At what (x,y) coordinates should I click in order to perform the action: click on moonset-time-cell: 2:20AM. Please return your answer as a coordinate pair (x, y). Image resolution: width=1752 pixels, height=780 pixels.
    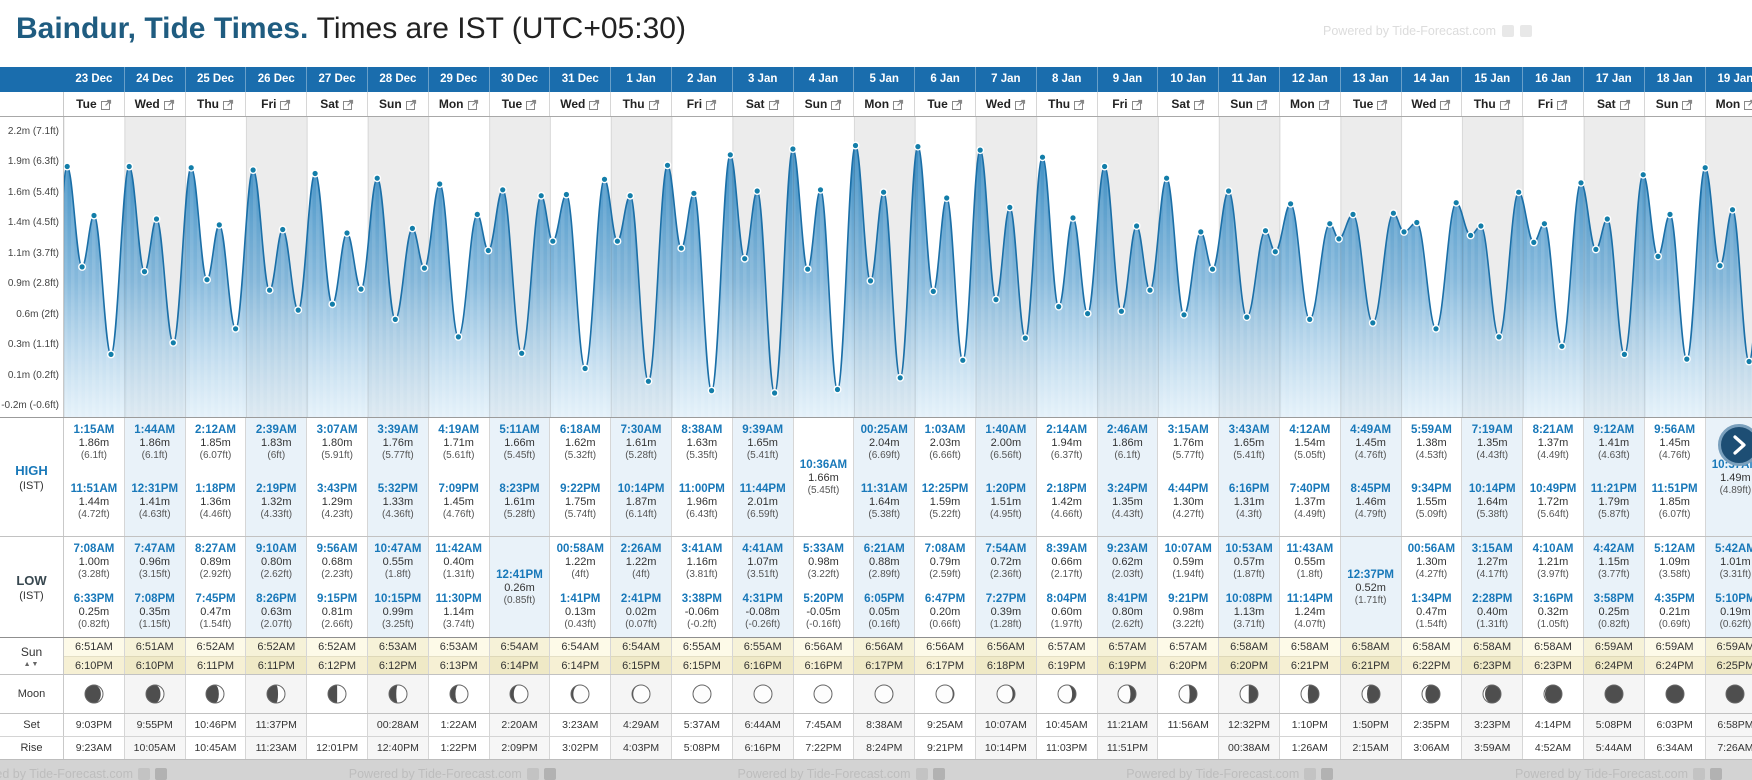
    Looking at the image, I should click on (520, 725).